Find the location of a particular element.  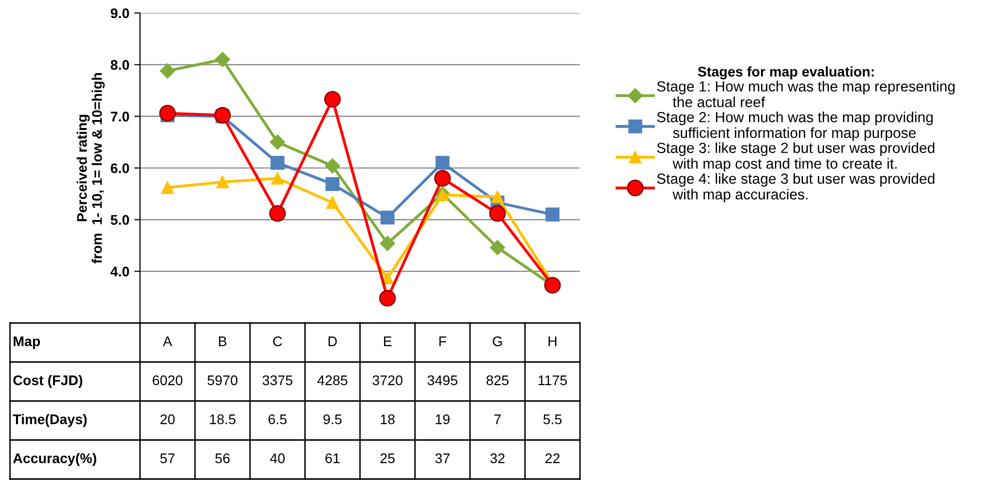

text: 32 is located at coordinates (497, 458).